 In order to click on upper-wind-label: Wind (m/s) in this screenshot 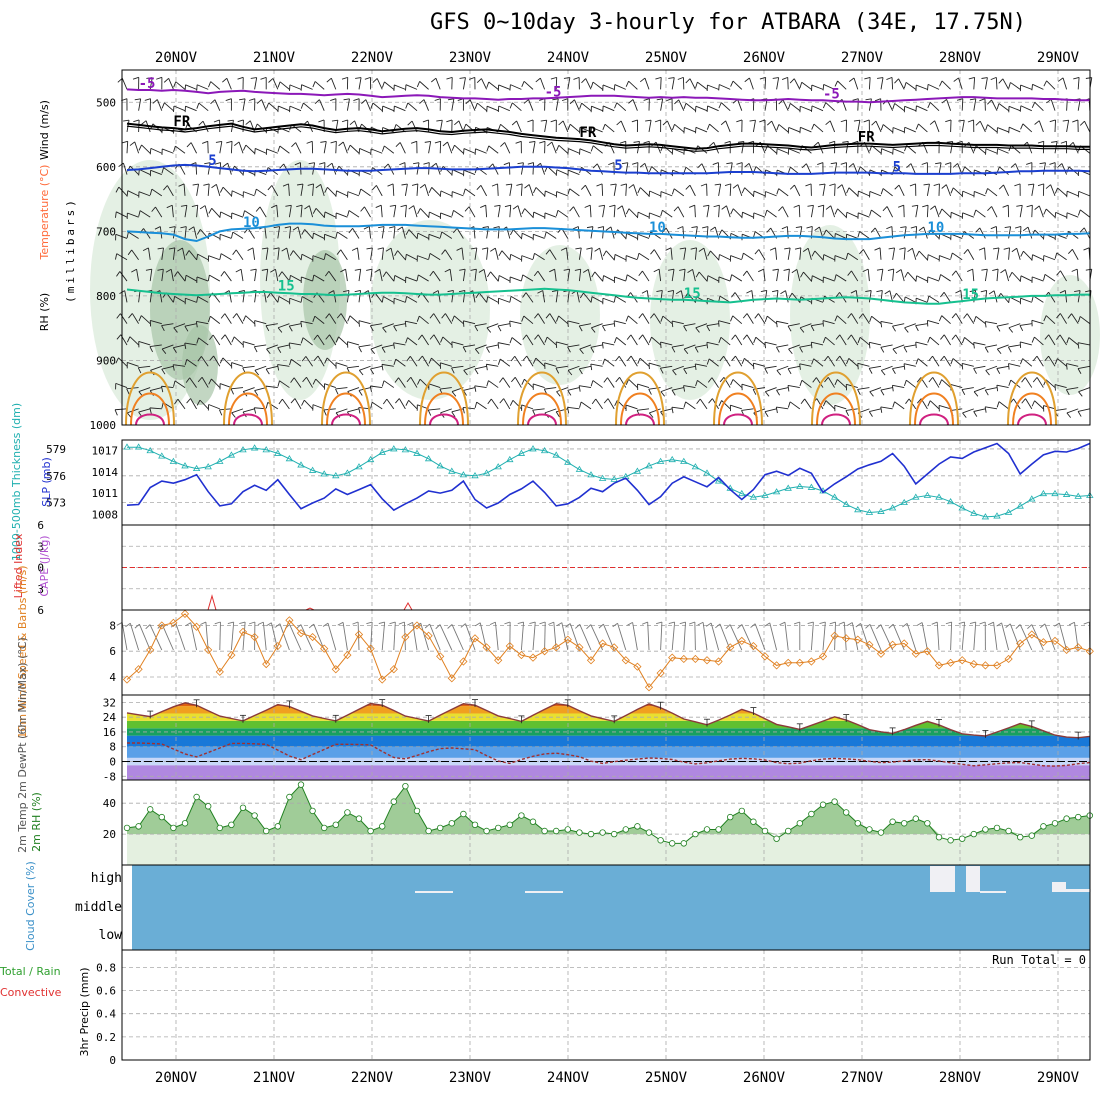, I will do `click(44, 130)`.